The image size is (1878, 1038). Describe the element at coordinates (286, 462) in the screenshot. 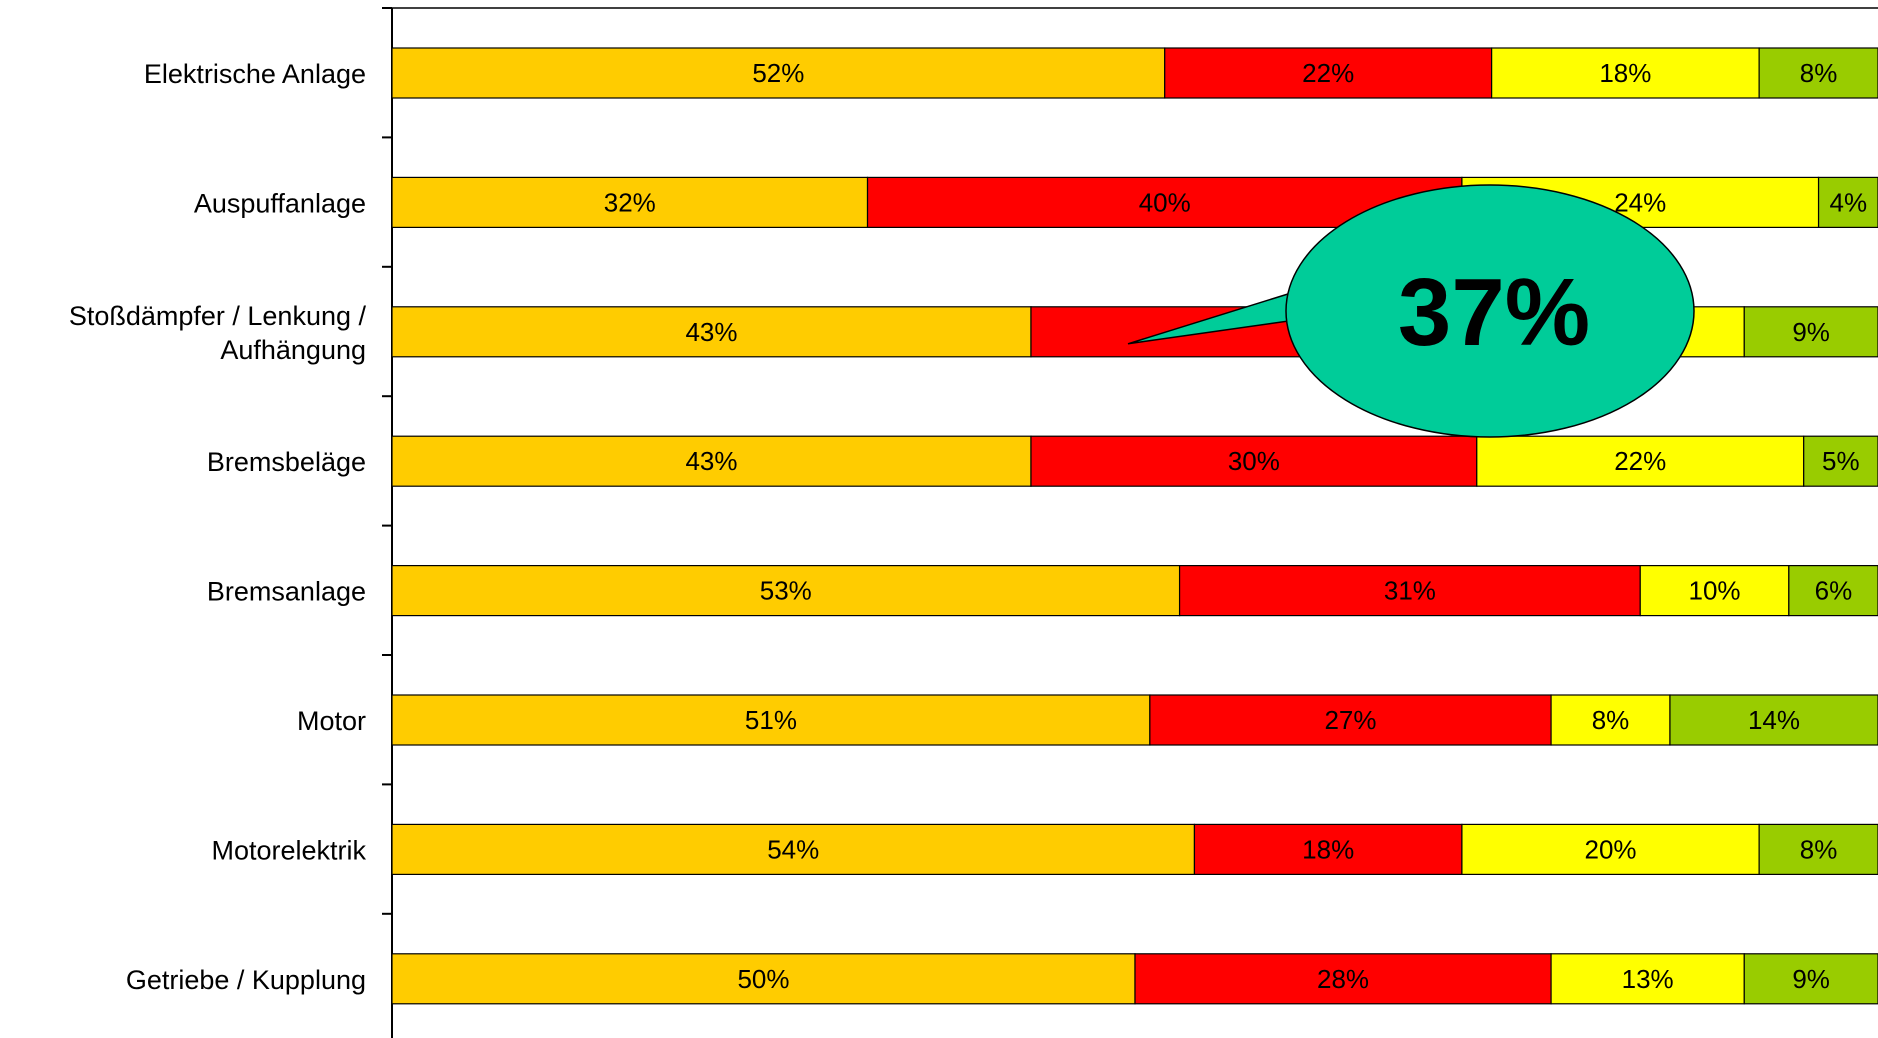

I see `category-label: Bremsbeläge` at that location.